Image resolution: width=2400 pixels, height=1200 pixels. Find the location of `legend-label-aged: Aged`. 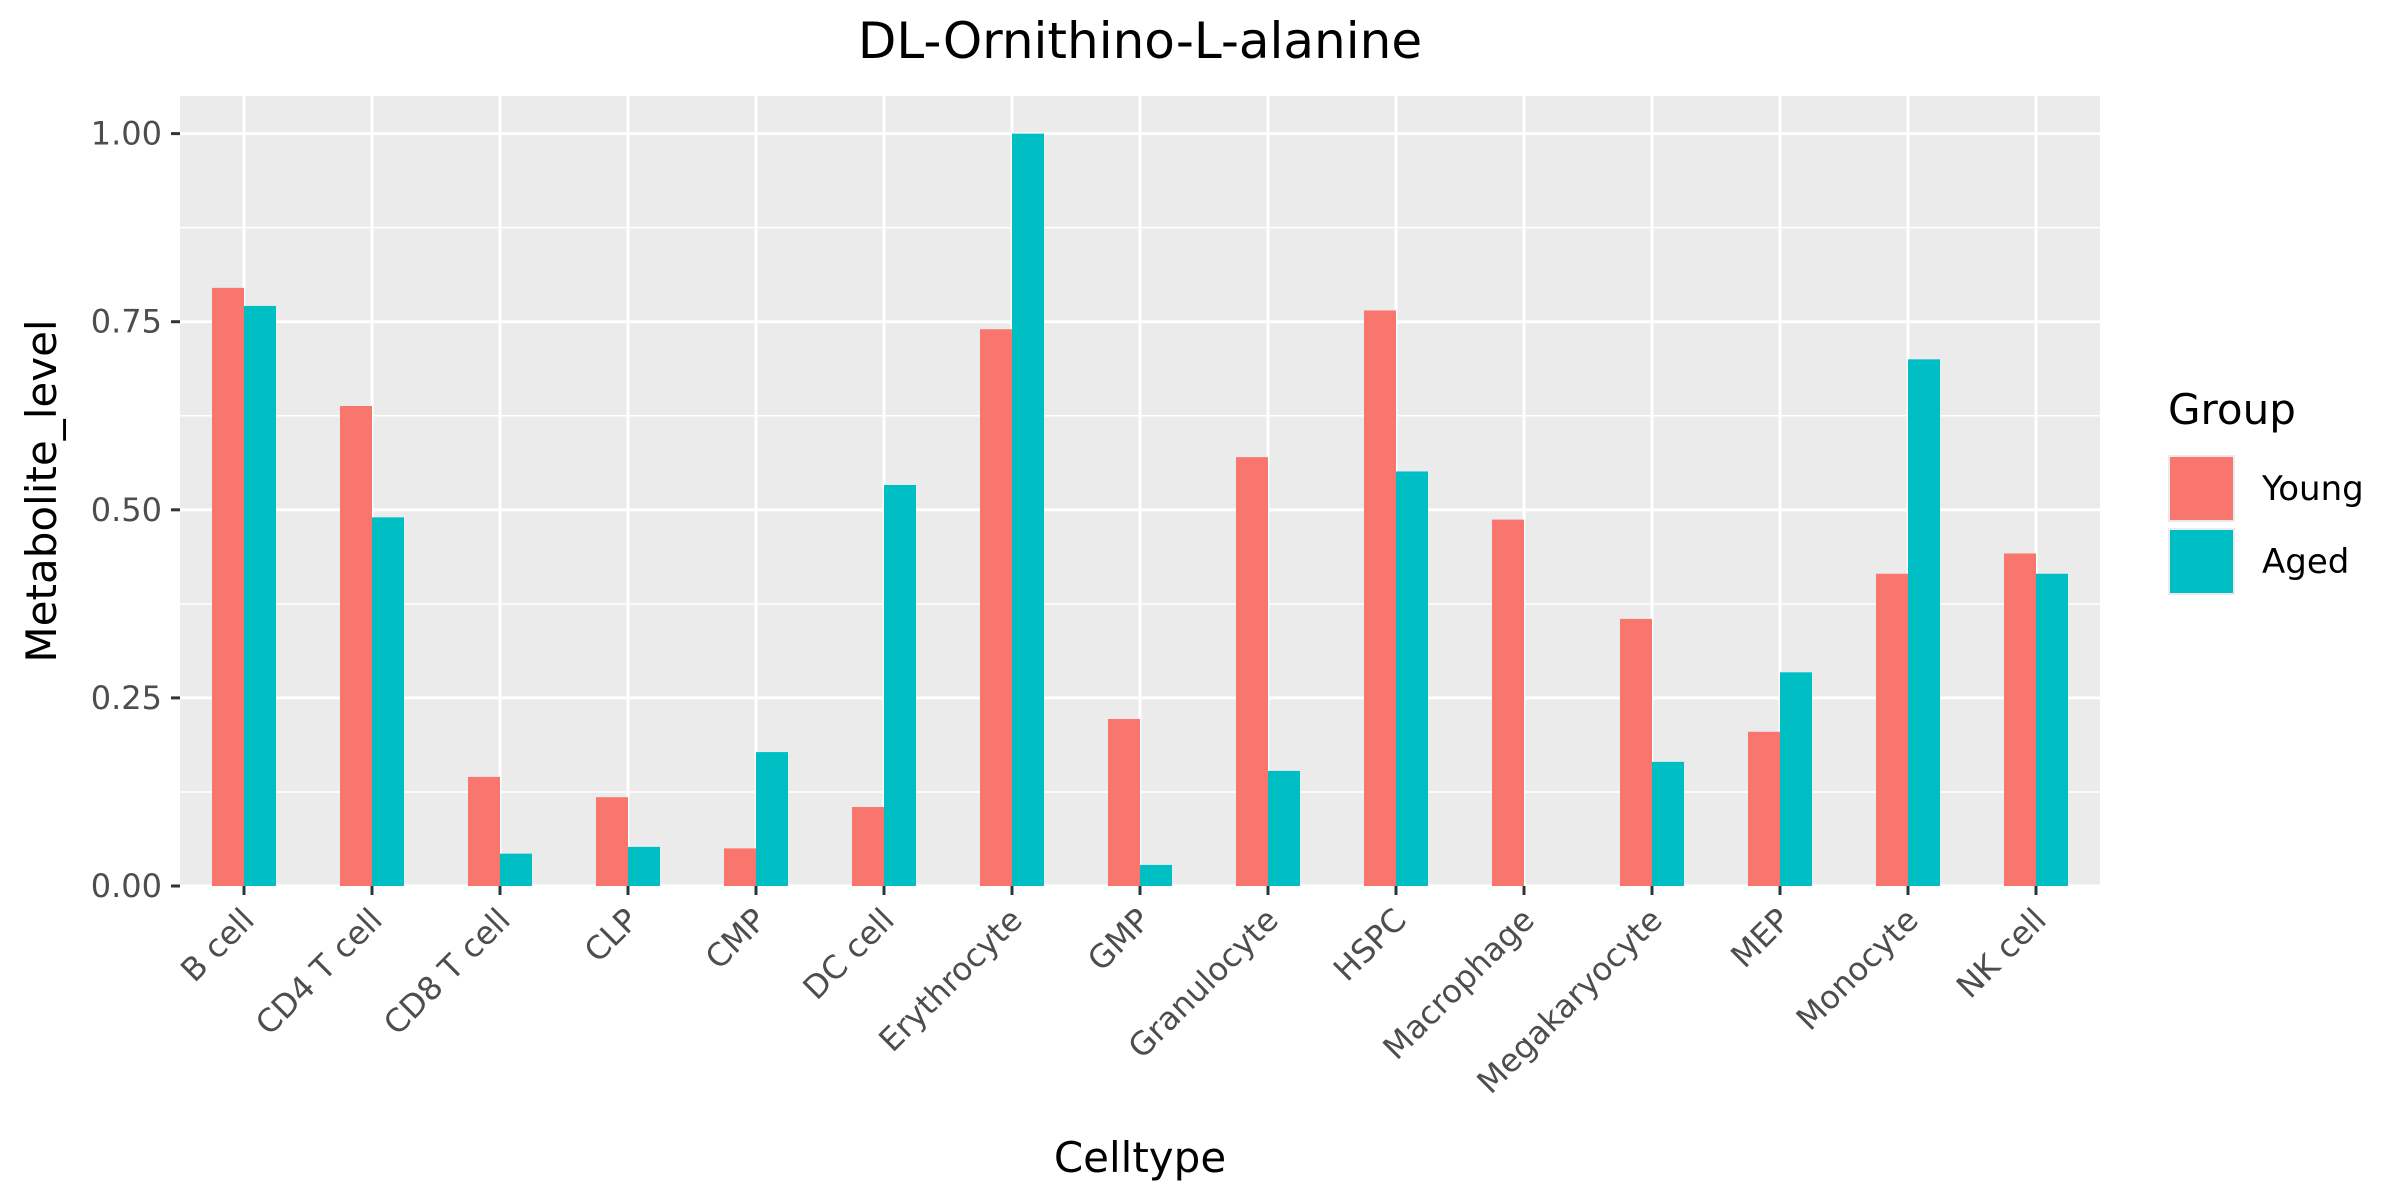

legend-label-aged: Aged is located at coordinates (2305, 562).